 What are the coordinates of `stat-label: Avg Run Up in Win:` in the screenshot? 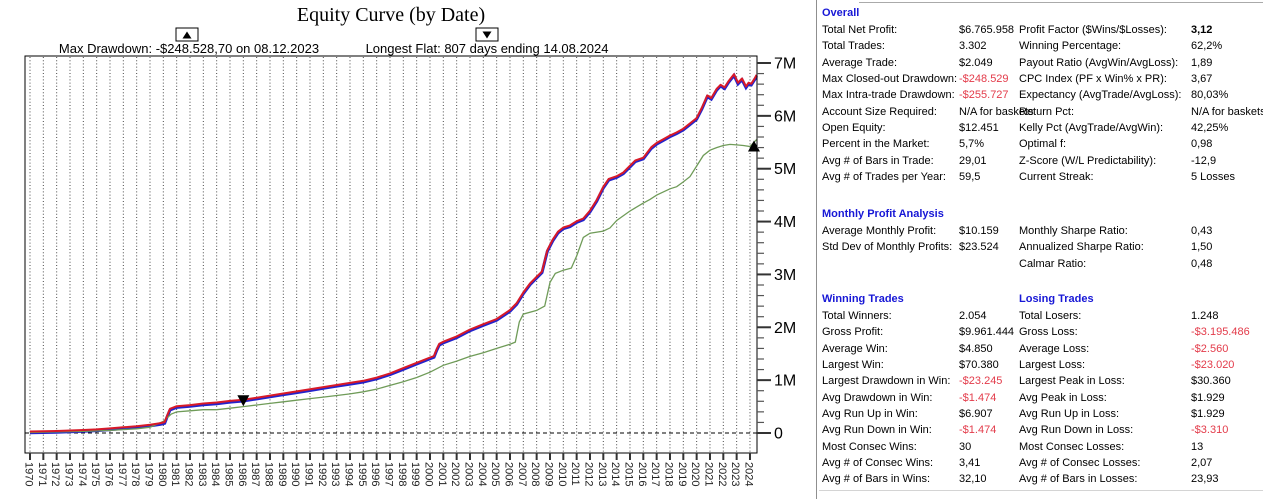 It's located at (870, 414).